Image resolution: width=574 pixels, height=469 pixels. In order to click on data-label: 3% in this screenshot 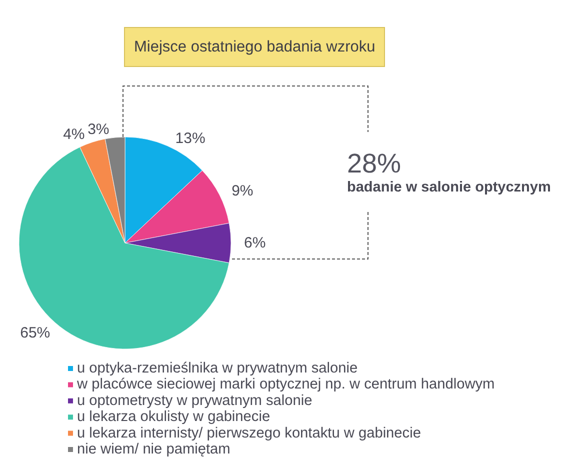, I will do `click(99, 129)`.